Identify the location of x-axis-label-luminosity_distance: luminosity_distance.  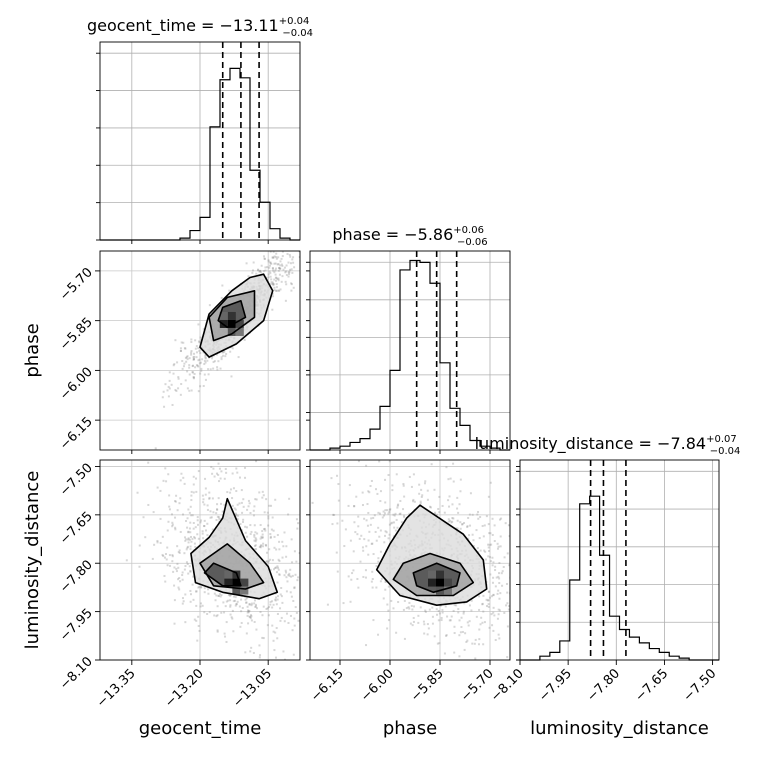
(619, 728).